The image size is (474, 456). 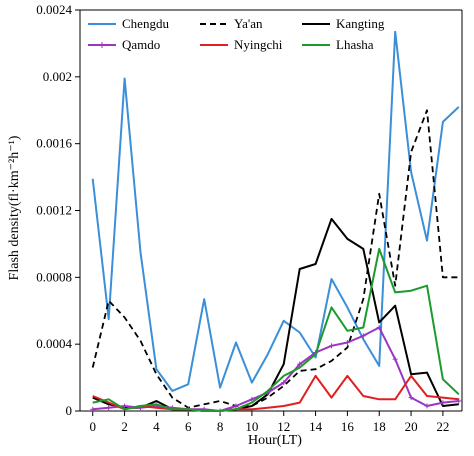 What do you see at coordinates (54, 276) in the screenshot?
I see `y-tick-label: 0.0008` at bounding box center [54, 276].